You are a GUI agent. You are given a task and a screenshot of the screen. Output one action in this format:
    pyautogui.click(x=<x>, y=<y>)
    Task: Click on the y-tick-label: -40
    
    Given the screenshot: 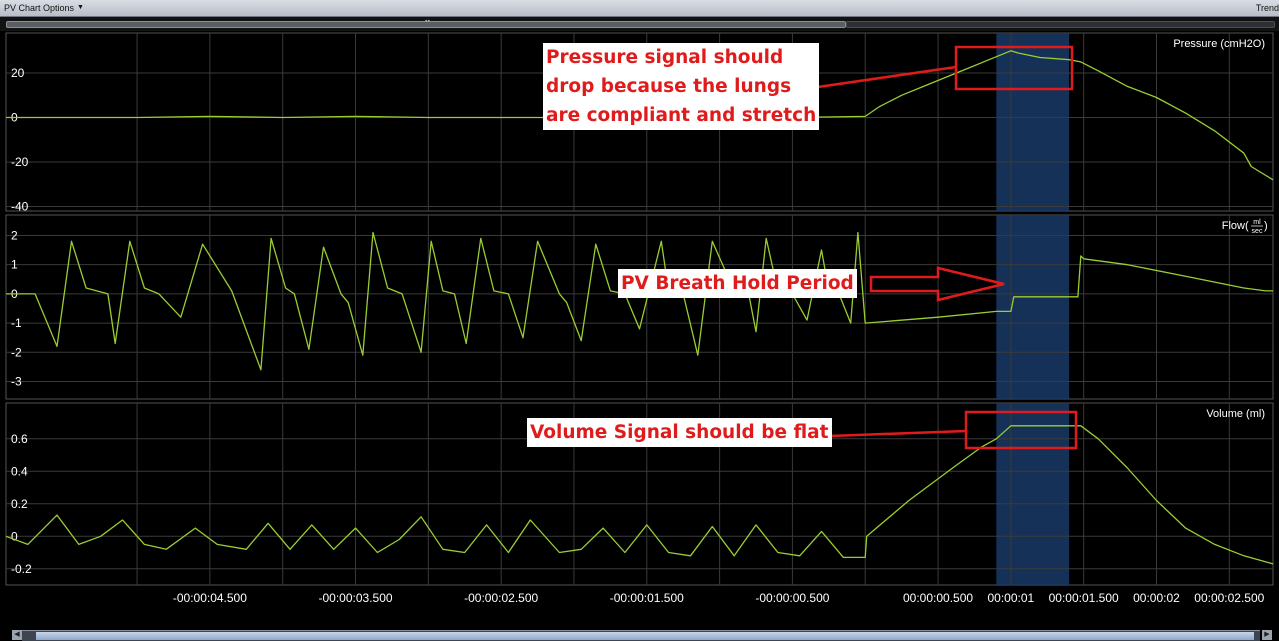 What is the action you would take?
    pyautogui.click(x=20, y=207)
    